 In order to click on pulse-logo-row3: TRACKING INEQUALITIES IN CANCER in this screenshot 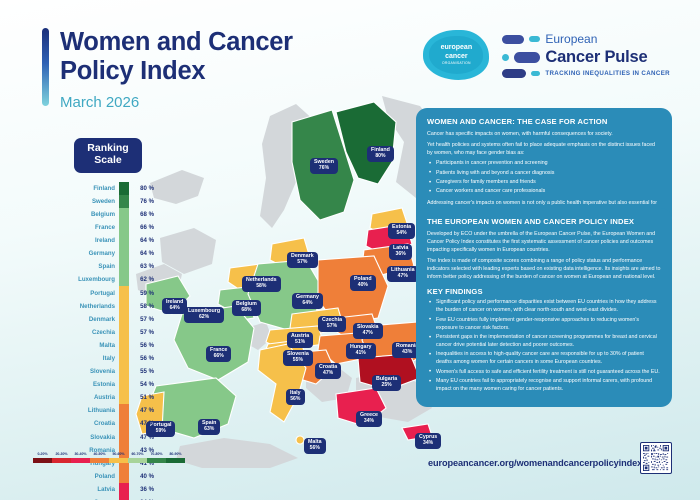, I will do `click(586, 73)`.